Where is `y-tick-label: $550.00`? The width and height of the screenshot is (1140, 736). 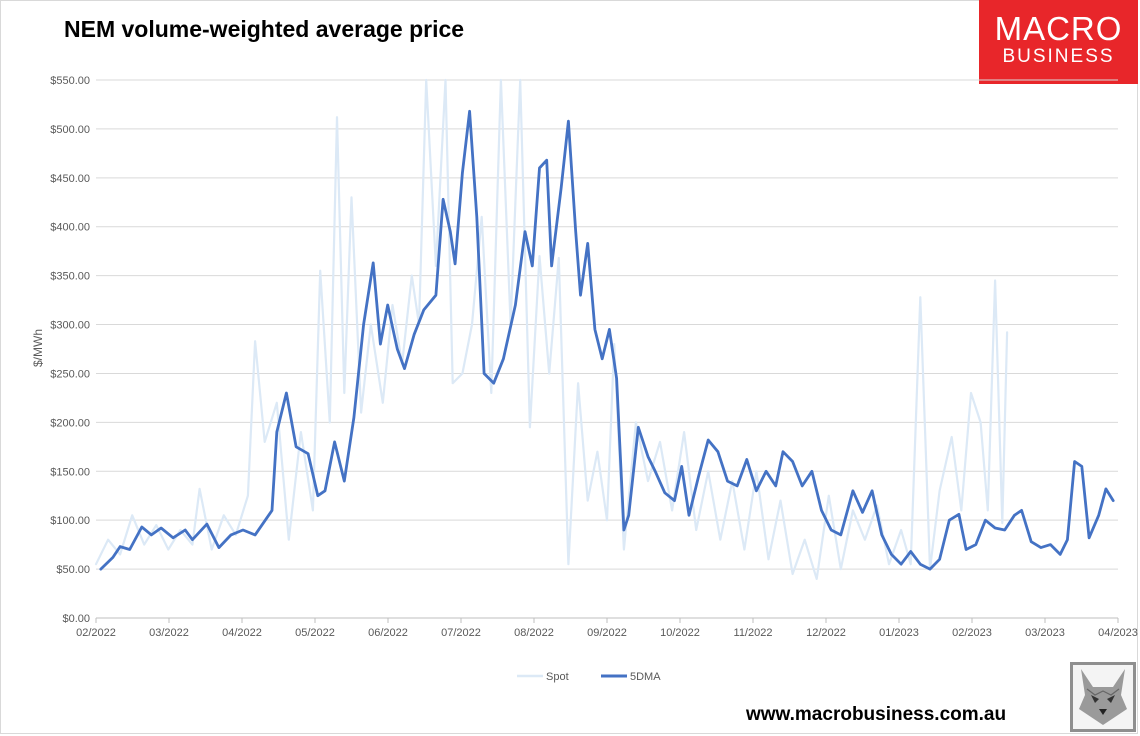
y-tick-label: $550.00 is located at coordinates (70, 81).